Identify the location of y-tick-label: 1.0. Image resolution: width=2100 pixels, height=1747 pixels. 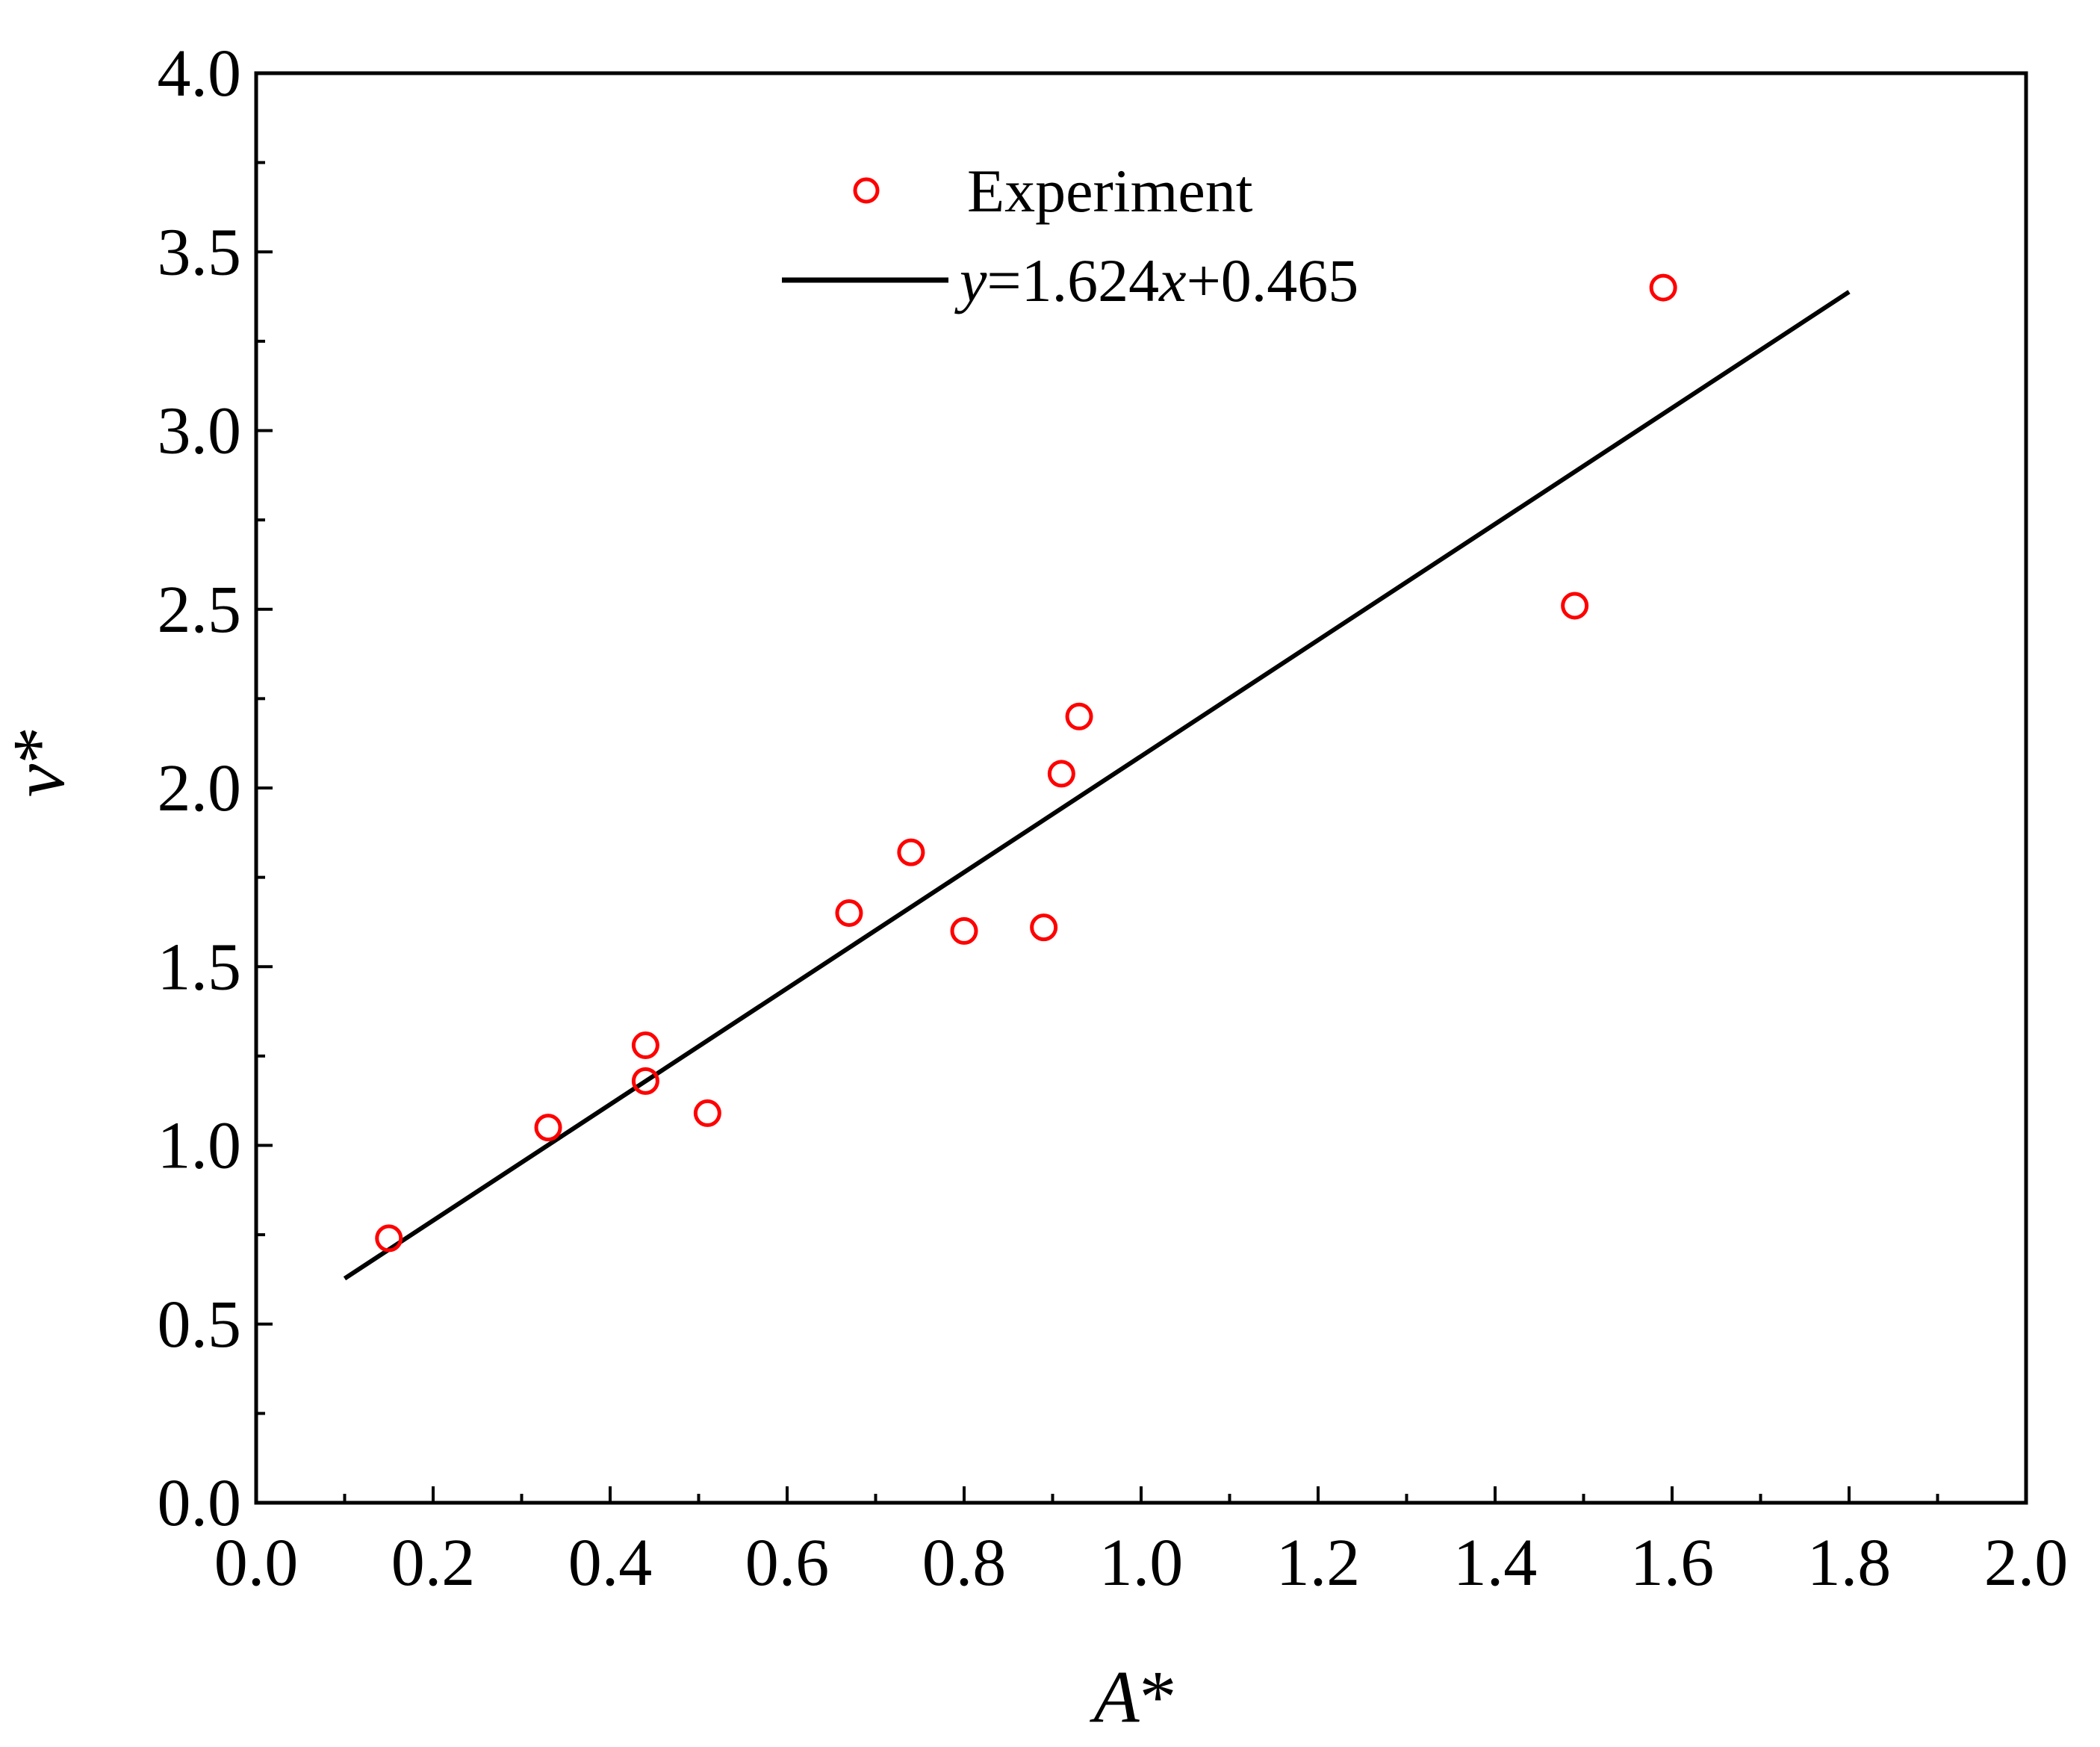
(200, 1146).